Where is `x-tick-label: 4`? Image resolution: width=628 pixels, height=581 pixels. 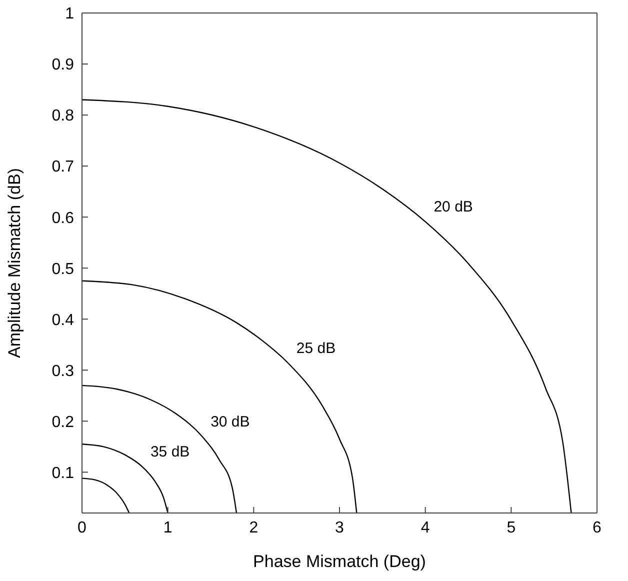
x-tick-label: 4 is located at coordinates (425, 527).